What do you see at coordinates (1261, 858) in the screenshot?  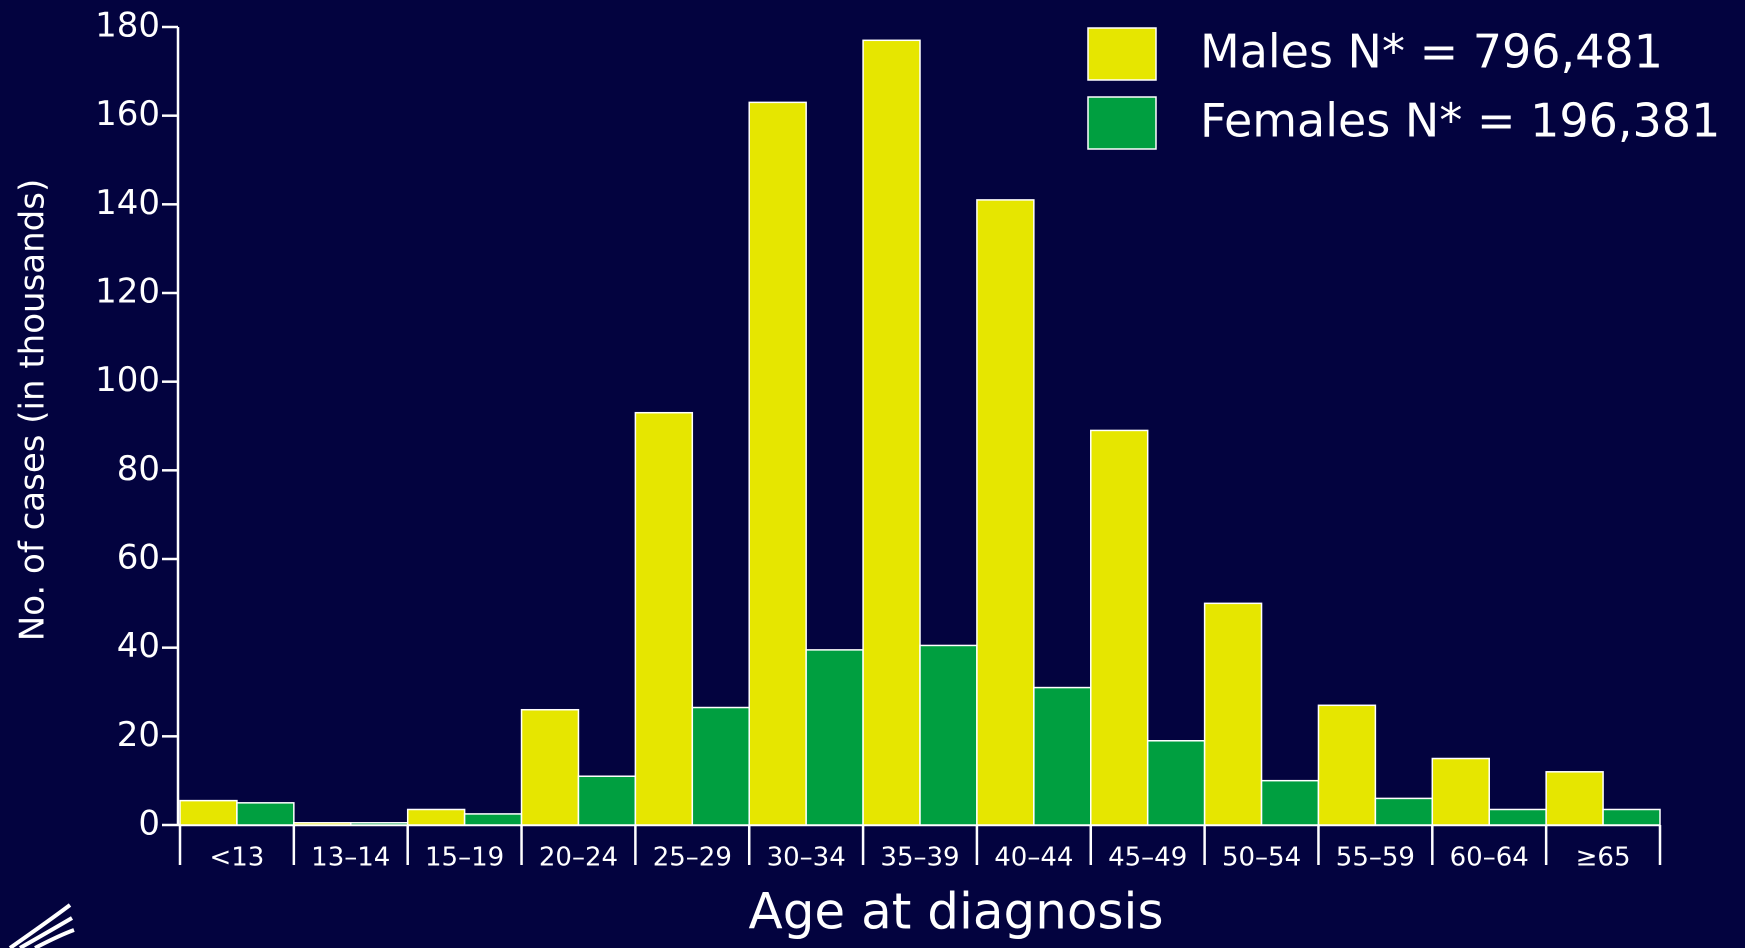 I see `x-tick-label: 50–54` at bounding box center [1261, 858].